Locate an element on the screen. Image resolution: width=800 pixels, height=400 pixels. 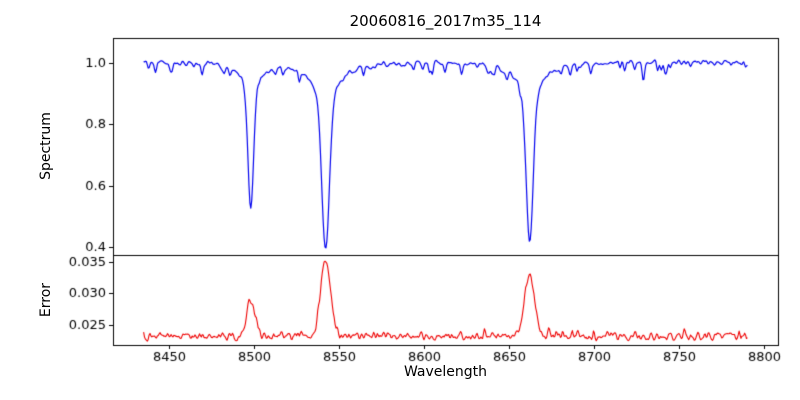
spectrum-axis-label: Spectrum is located at coordinates (46, 146).